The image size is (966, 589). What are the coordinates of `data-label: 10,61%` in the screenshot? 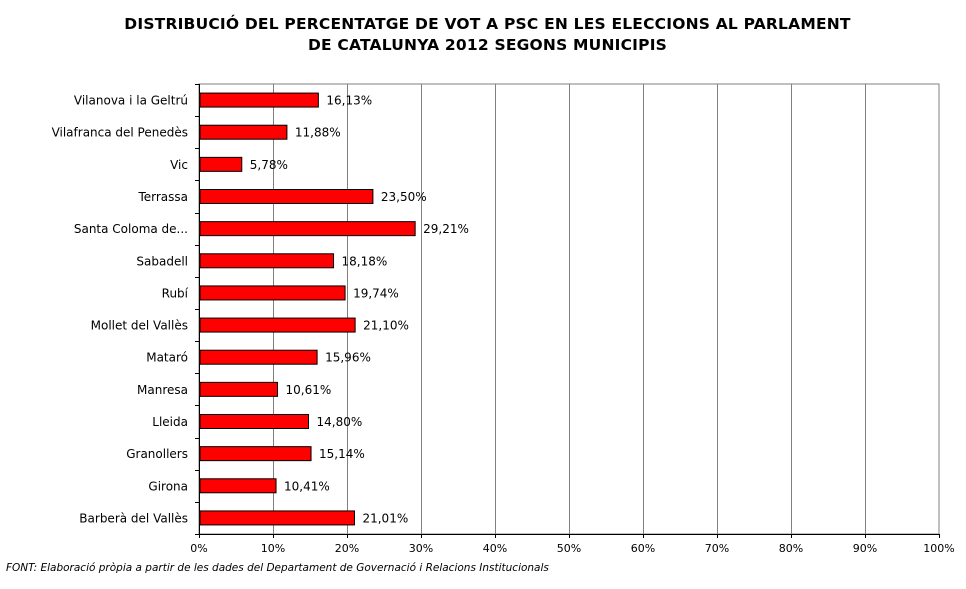 It's located at (309, 390).